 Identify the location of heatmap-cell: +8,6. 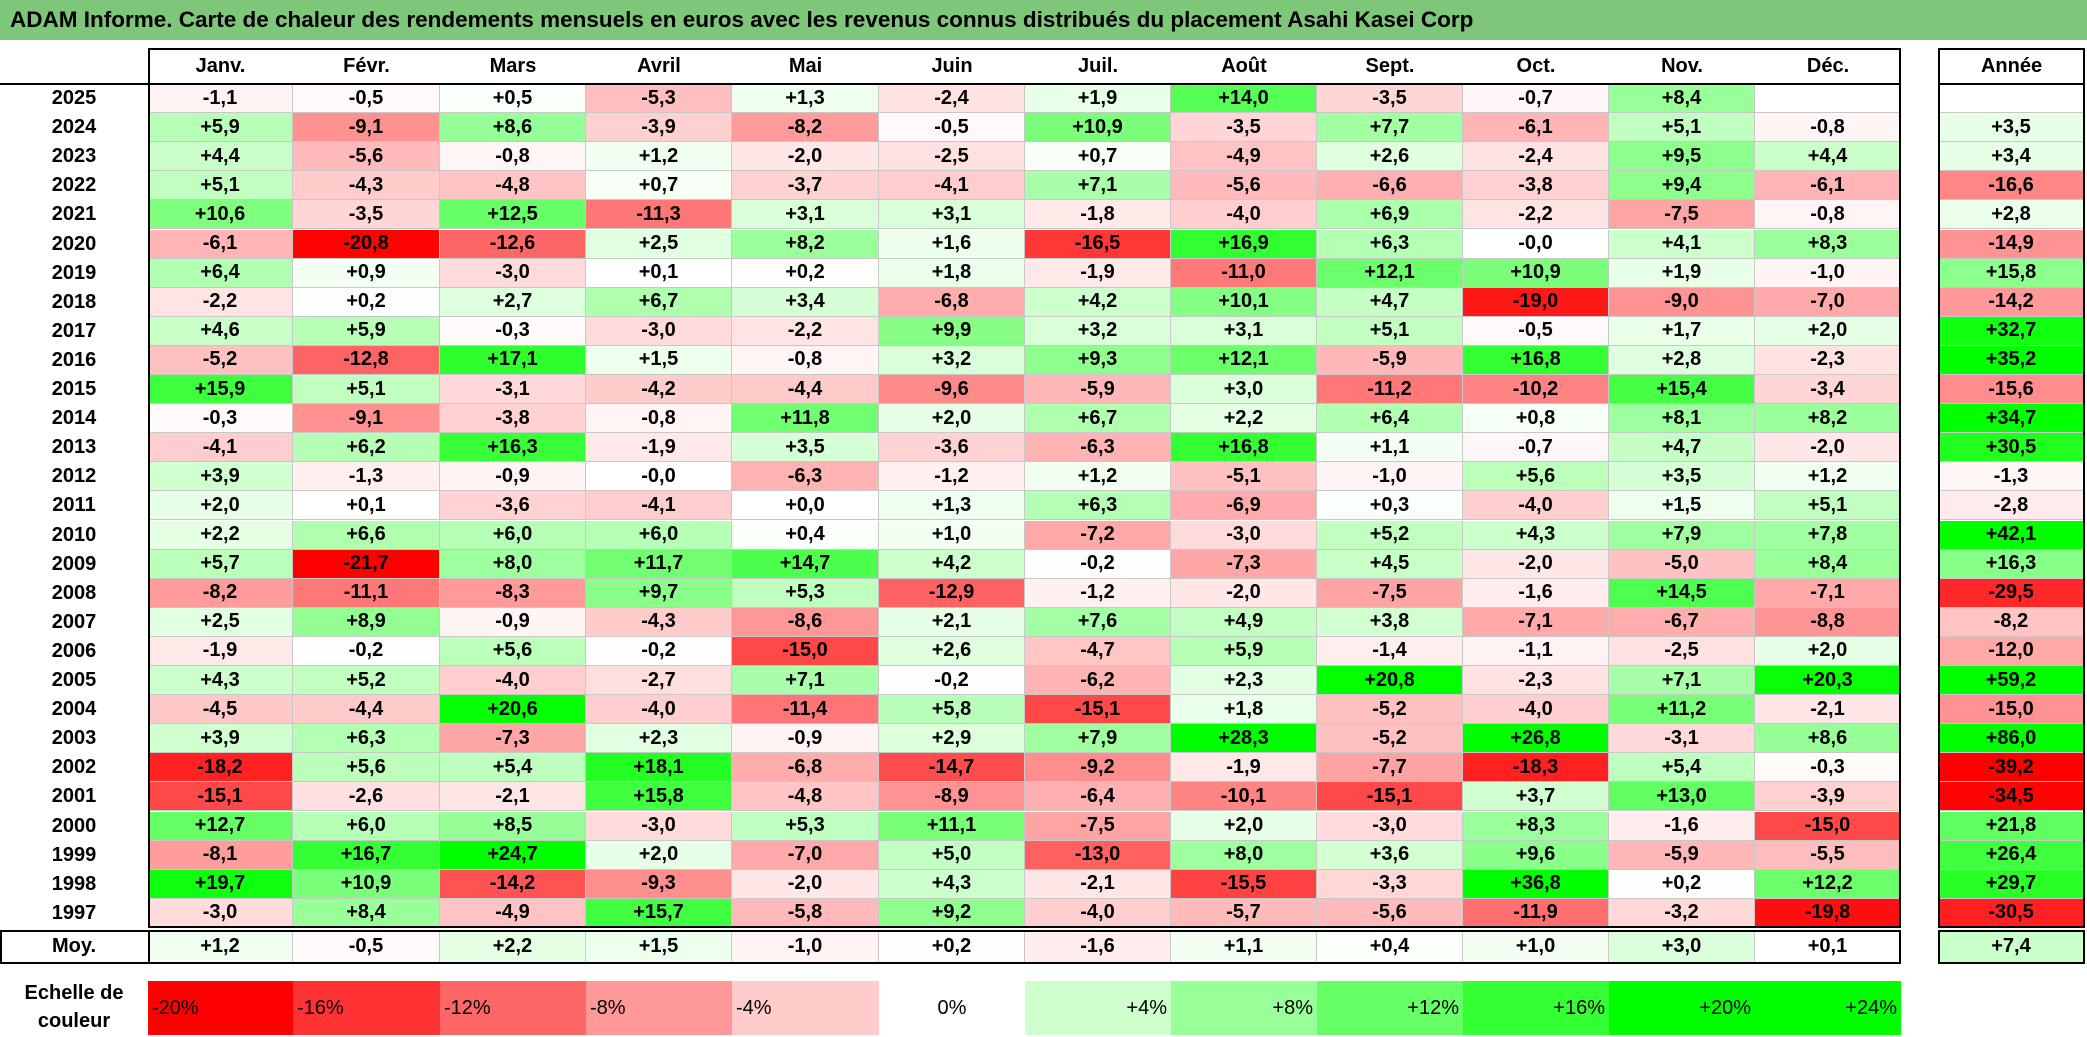
(513, 128).